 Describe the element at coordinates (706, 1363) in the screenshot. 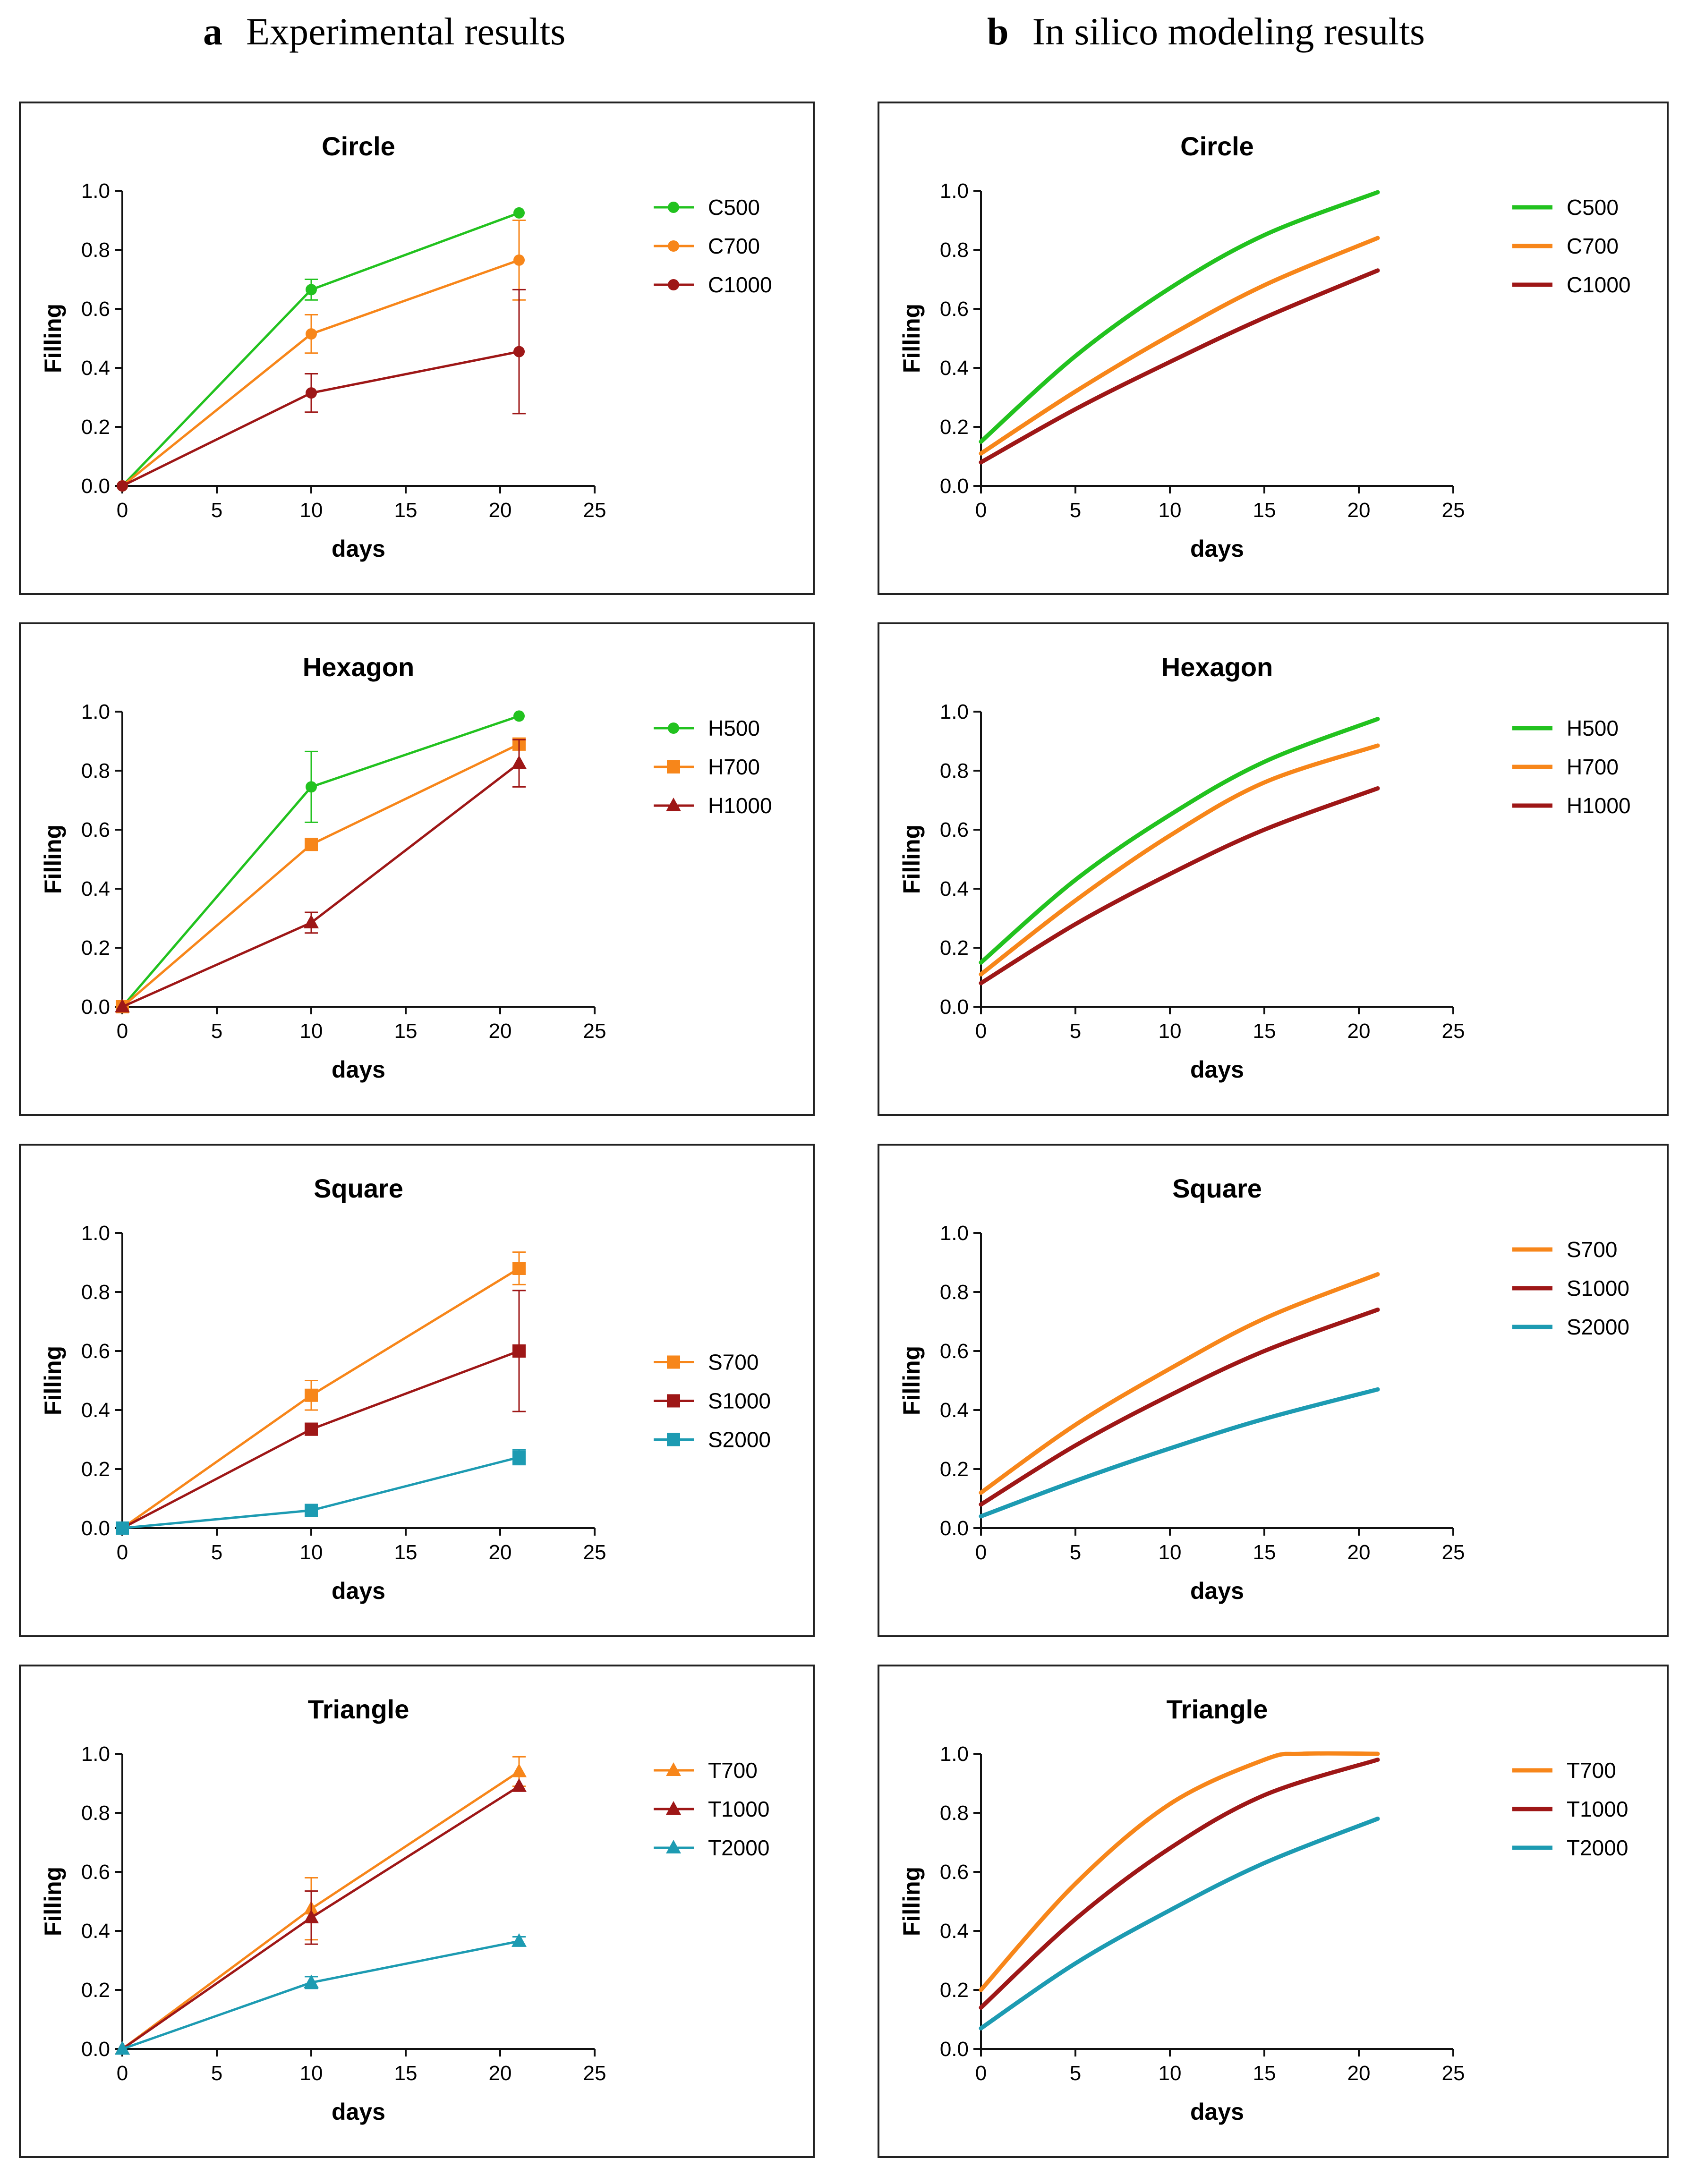

I see `legend-item: S700` at that location.